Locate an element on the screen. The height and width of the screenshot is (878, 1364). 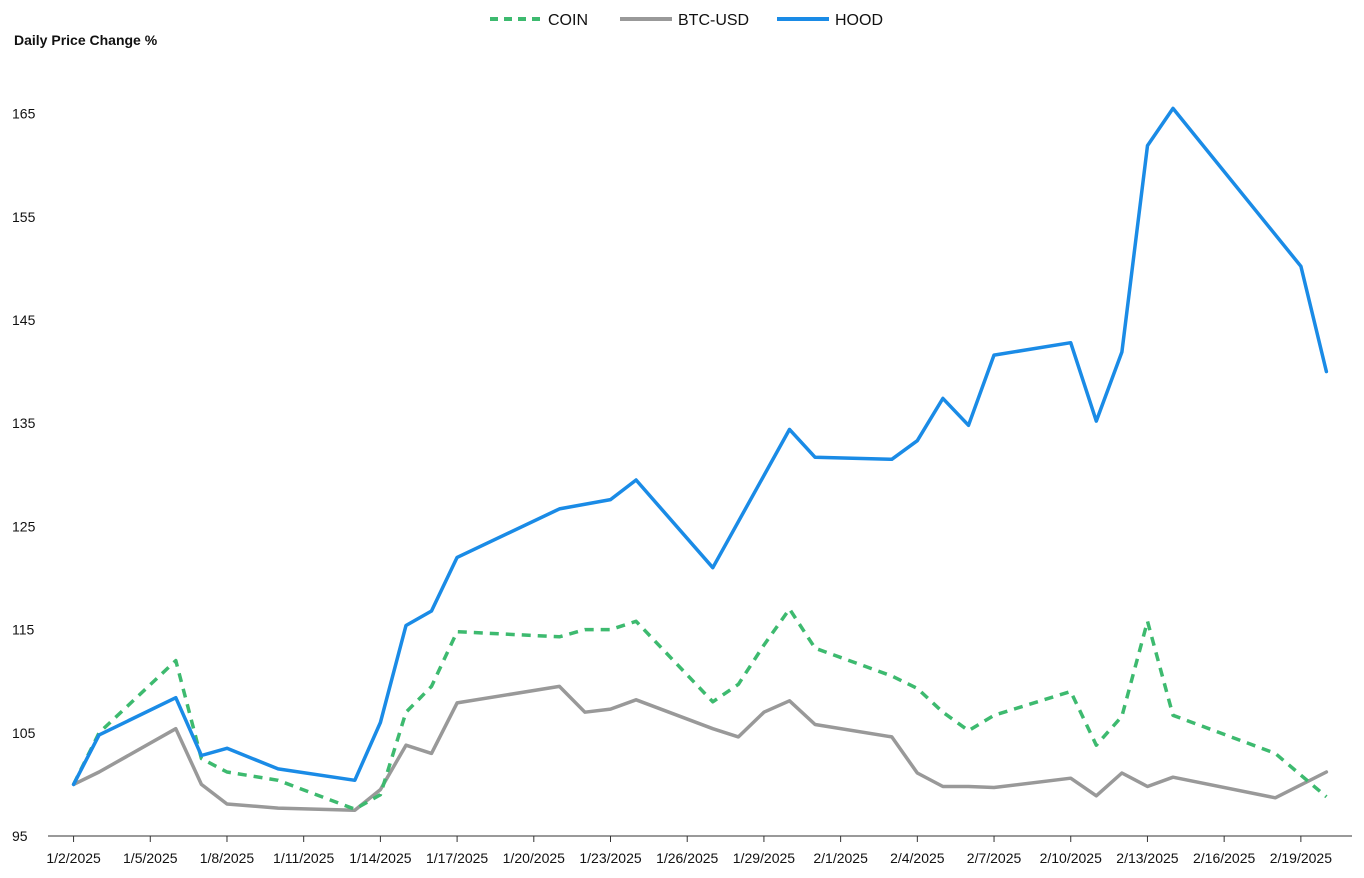
y-tick-label: 145 is located at coordinates (24, 320).